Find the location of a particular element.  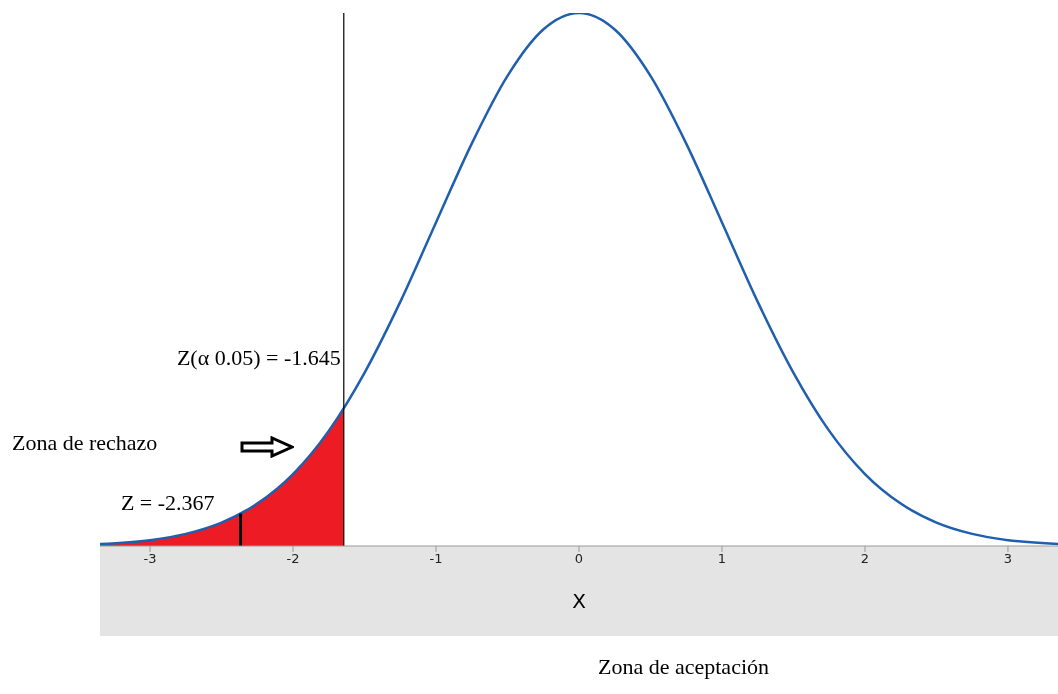

x-tick-label: 1 is located at coordinates (722, 559).